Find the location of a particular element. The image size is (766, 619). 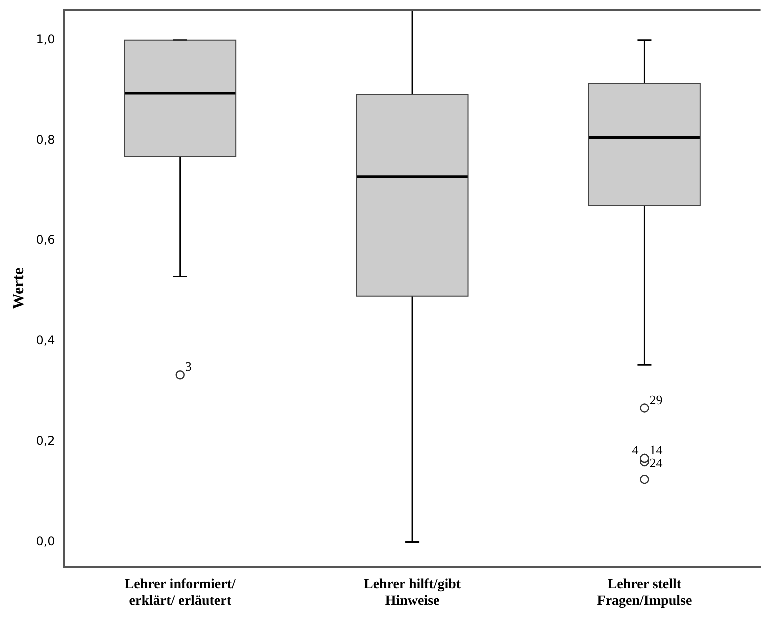

y-tick-label: 0,2 is located at coordinates (46, 441).